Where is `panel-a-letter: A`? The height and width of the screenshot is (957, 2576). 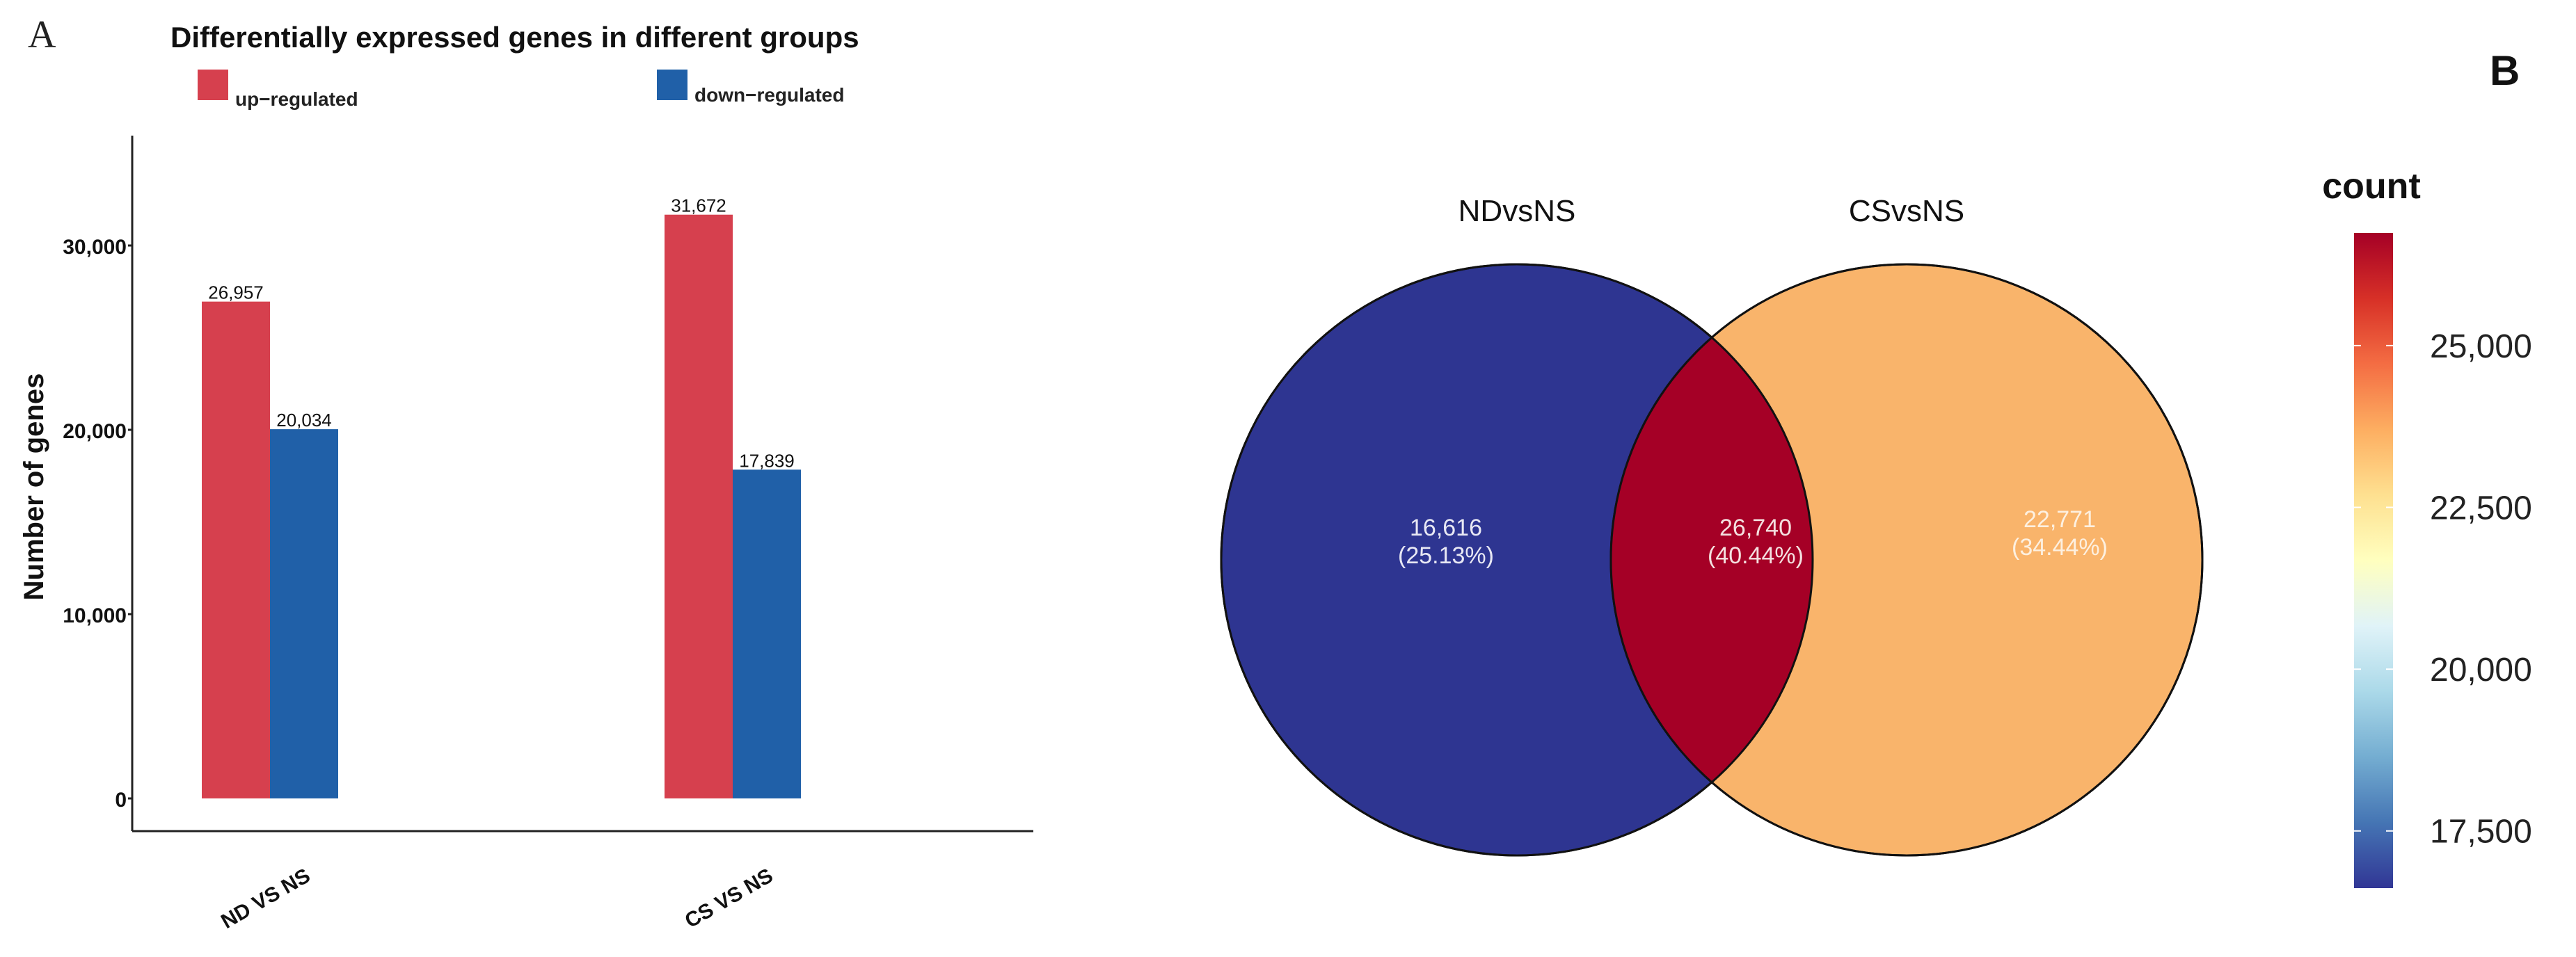
panel-a-letter: A is located at coordinates (42, 34).